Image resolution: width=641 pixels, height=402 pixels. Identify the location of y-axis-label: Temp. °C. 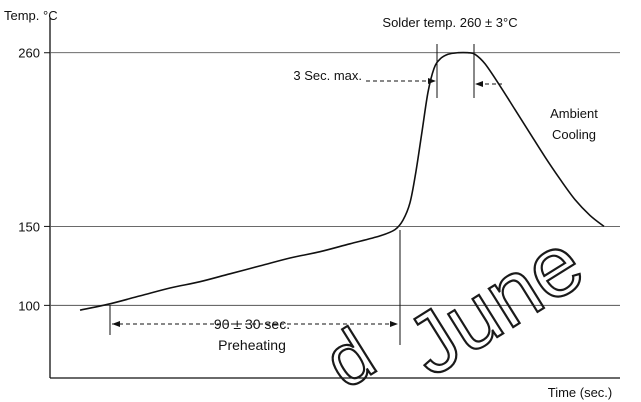
(31, 15).